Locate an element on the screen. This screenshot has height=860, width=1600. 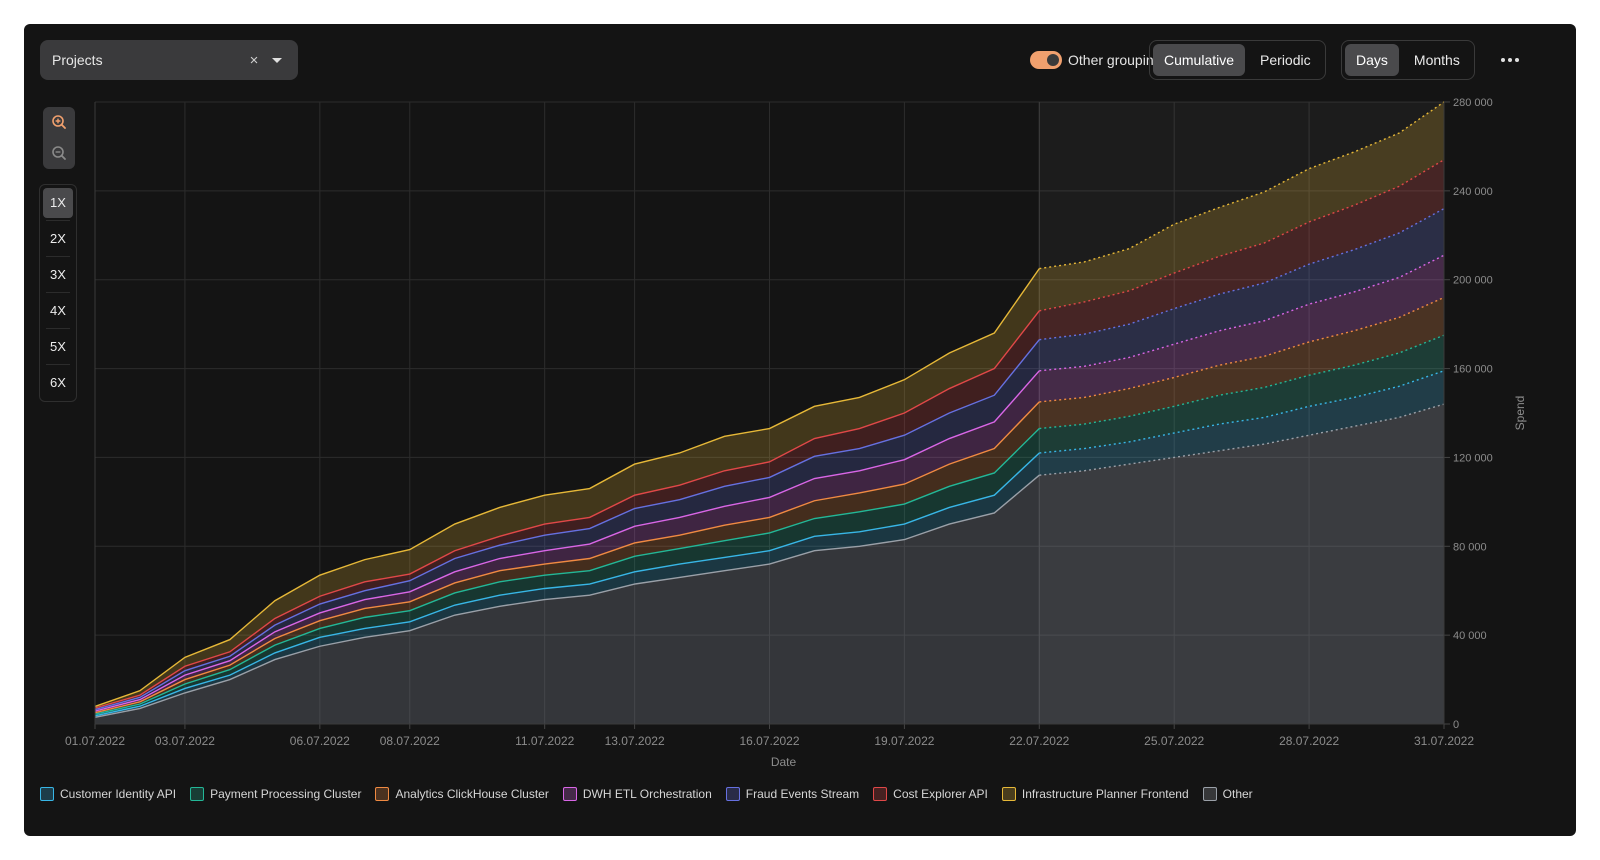
zoom-out-icon is located at coordinates (59, 153).